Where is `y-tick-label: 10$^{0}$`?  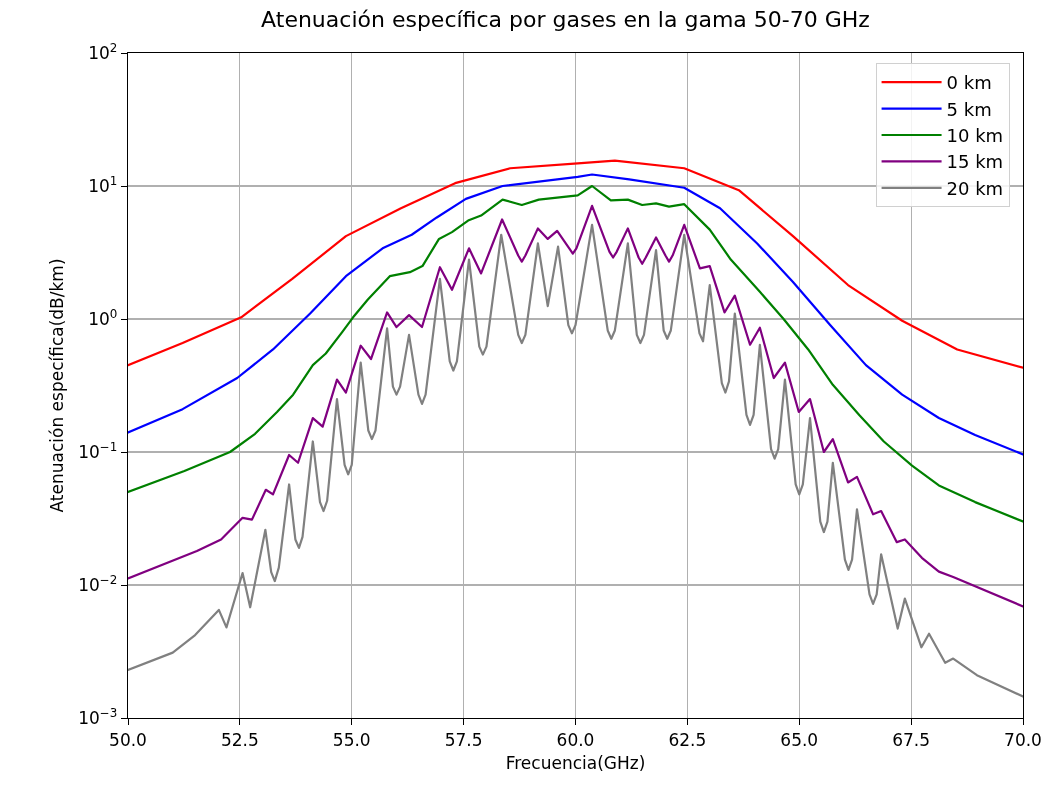 y-tick-label: 10$^{0}$ is located at coordinates (103, 317).